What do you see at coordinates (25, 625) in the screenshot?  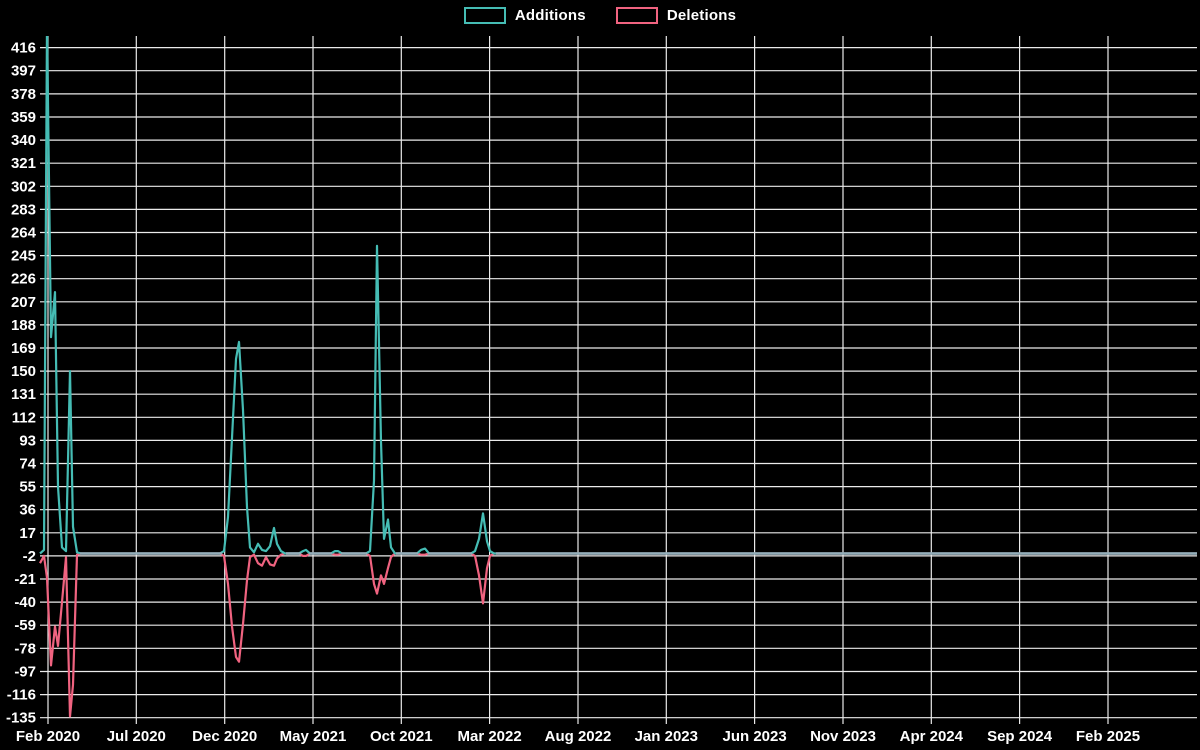 I see `y-tick-label: -59` at bounding box center [25, 625].